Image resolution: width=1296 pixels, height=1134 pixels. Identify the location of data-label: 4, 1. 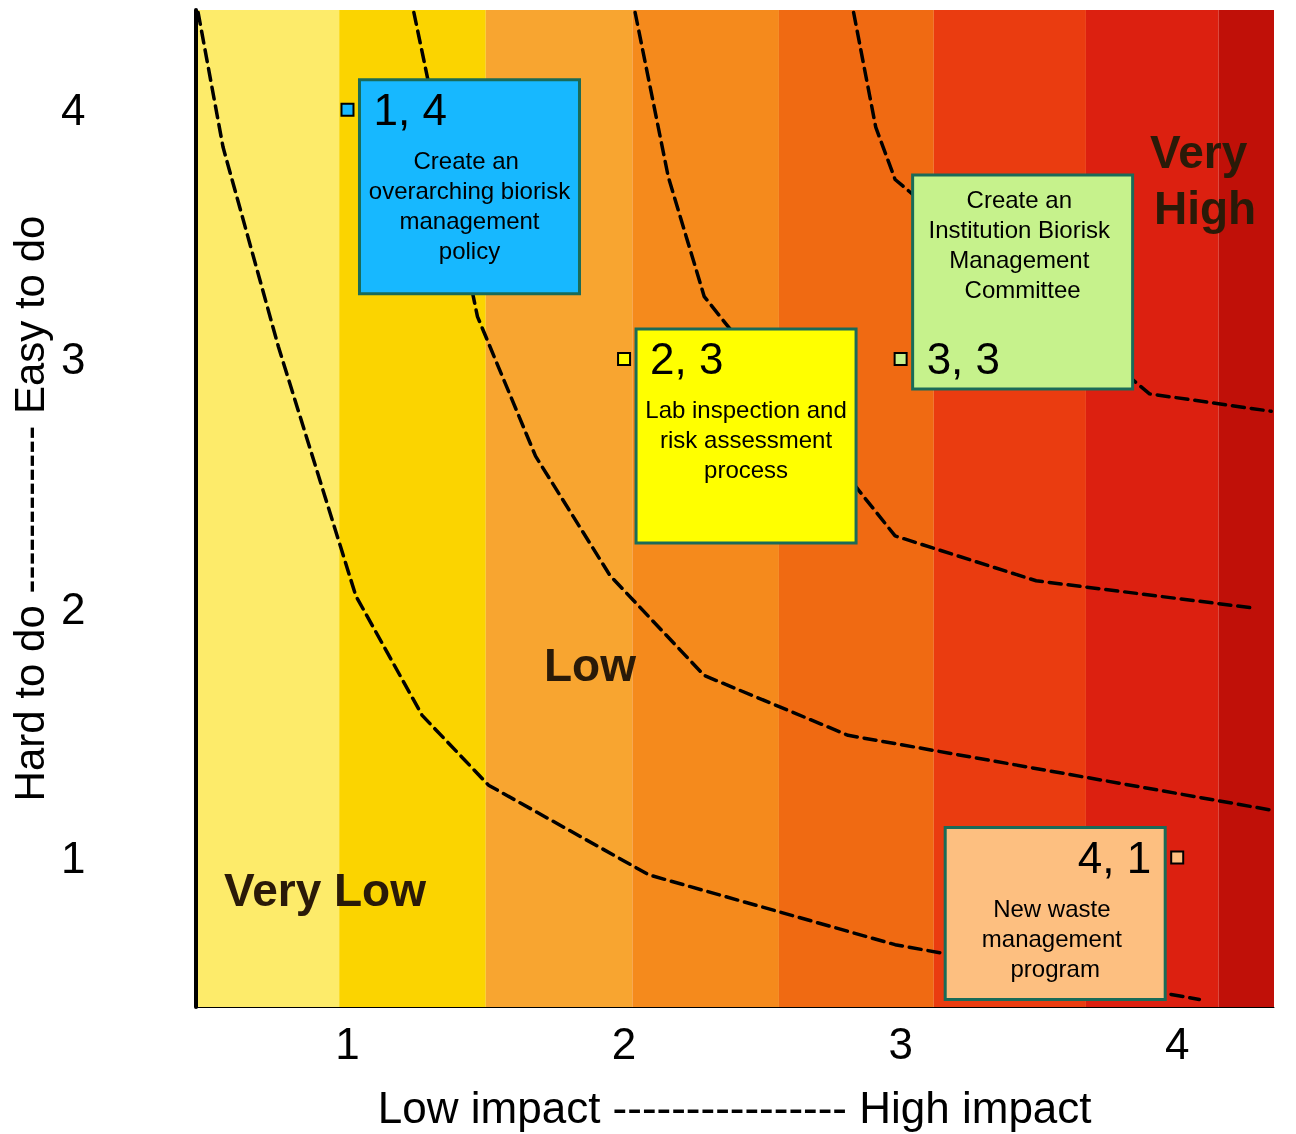
(1114, 857).